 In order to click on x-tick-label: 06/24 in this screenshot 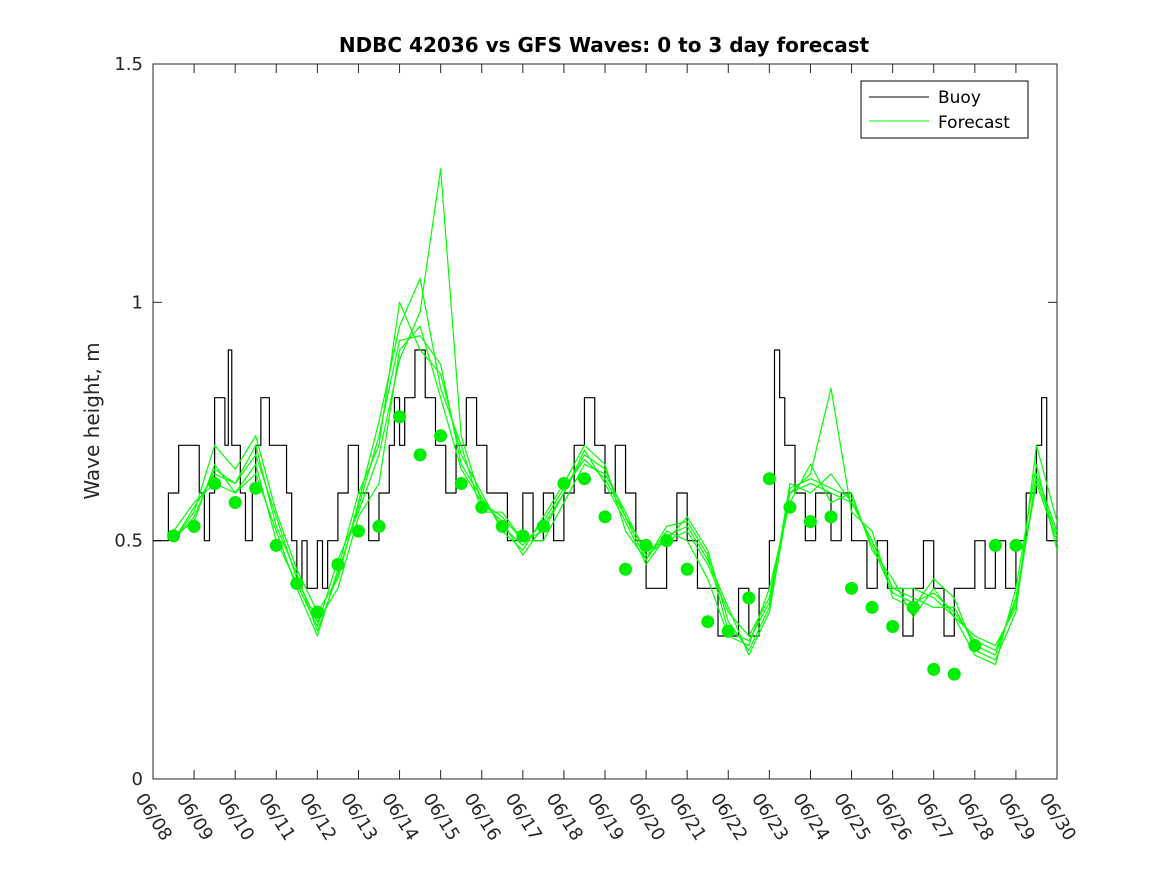, I will do `click(810, 817)`.